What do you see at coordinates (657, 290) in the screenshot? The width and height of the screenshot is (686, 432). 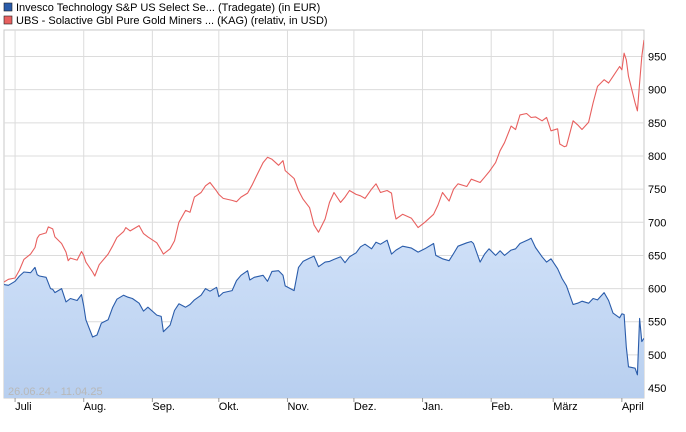 I see `y-tick-label: 600` at bounding box center [657, 290].